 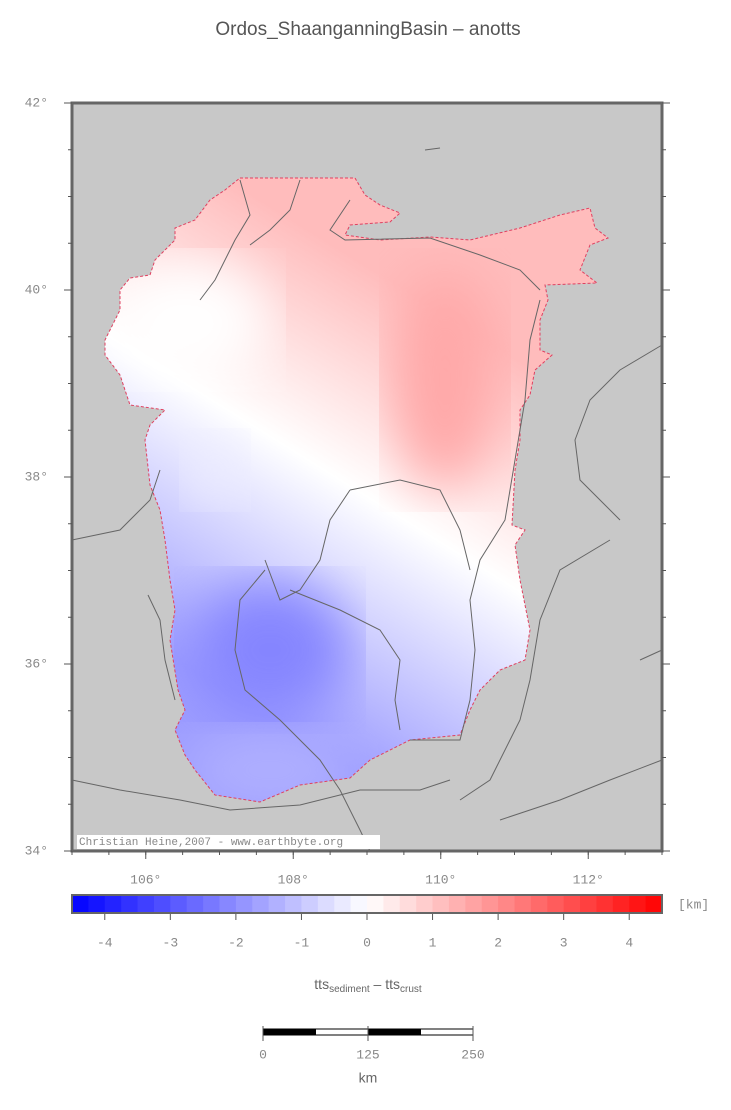 I want to click on lat-label: 38°, so click(x=36, y=476).